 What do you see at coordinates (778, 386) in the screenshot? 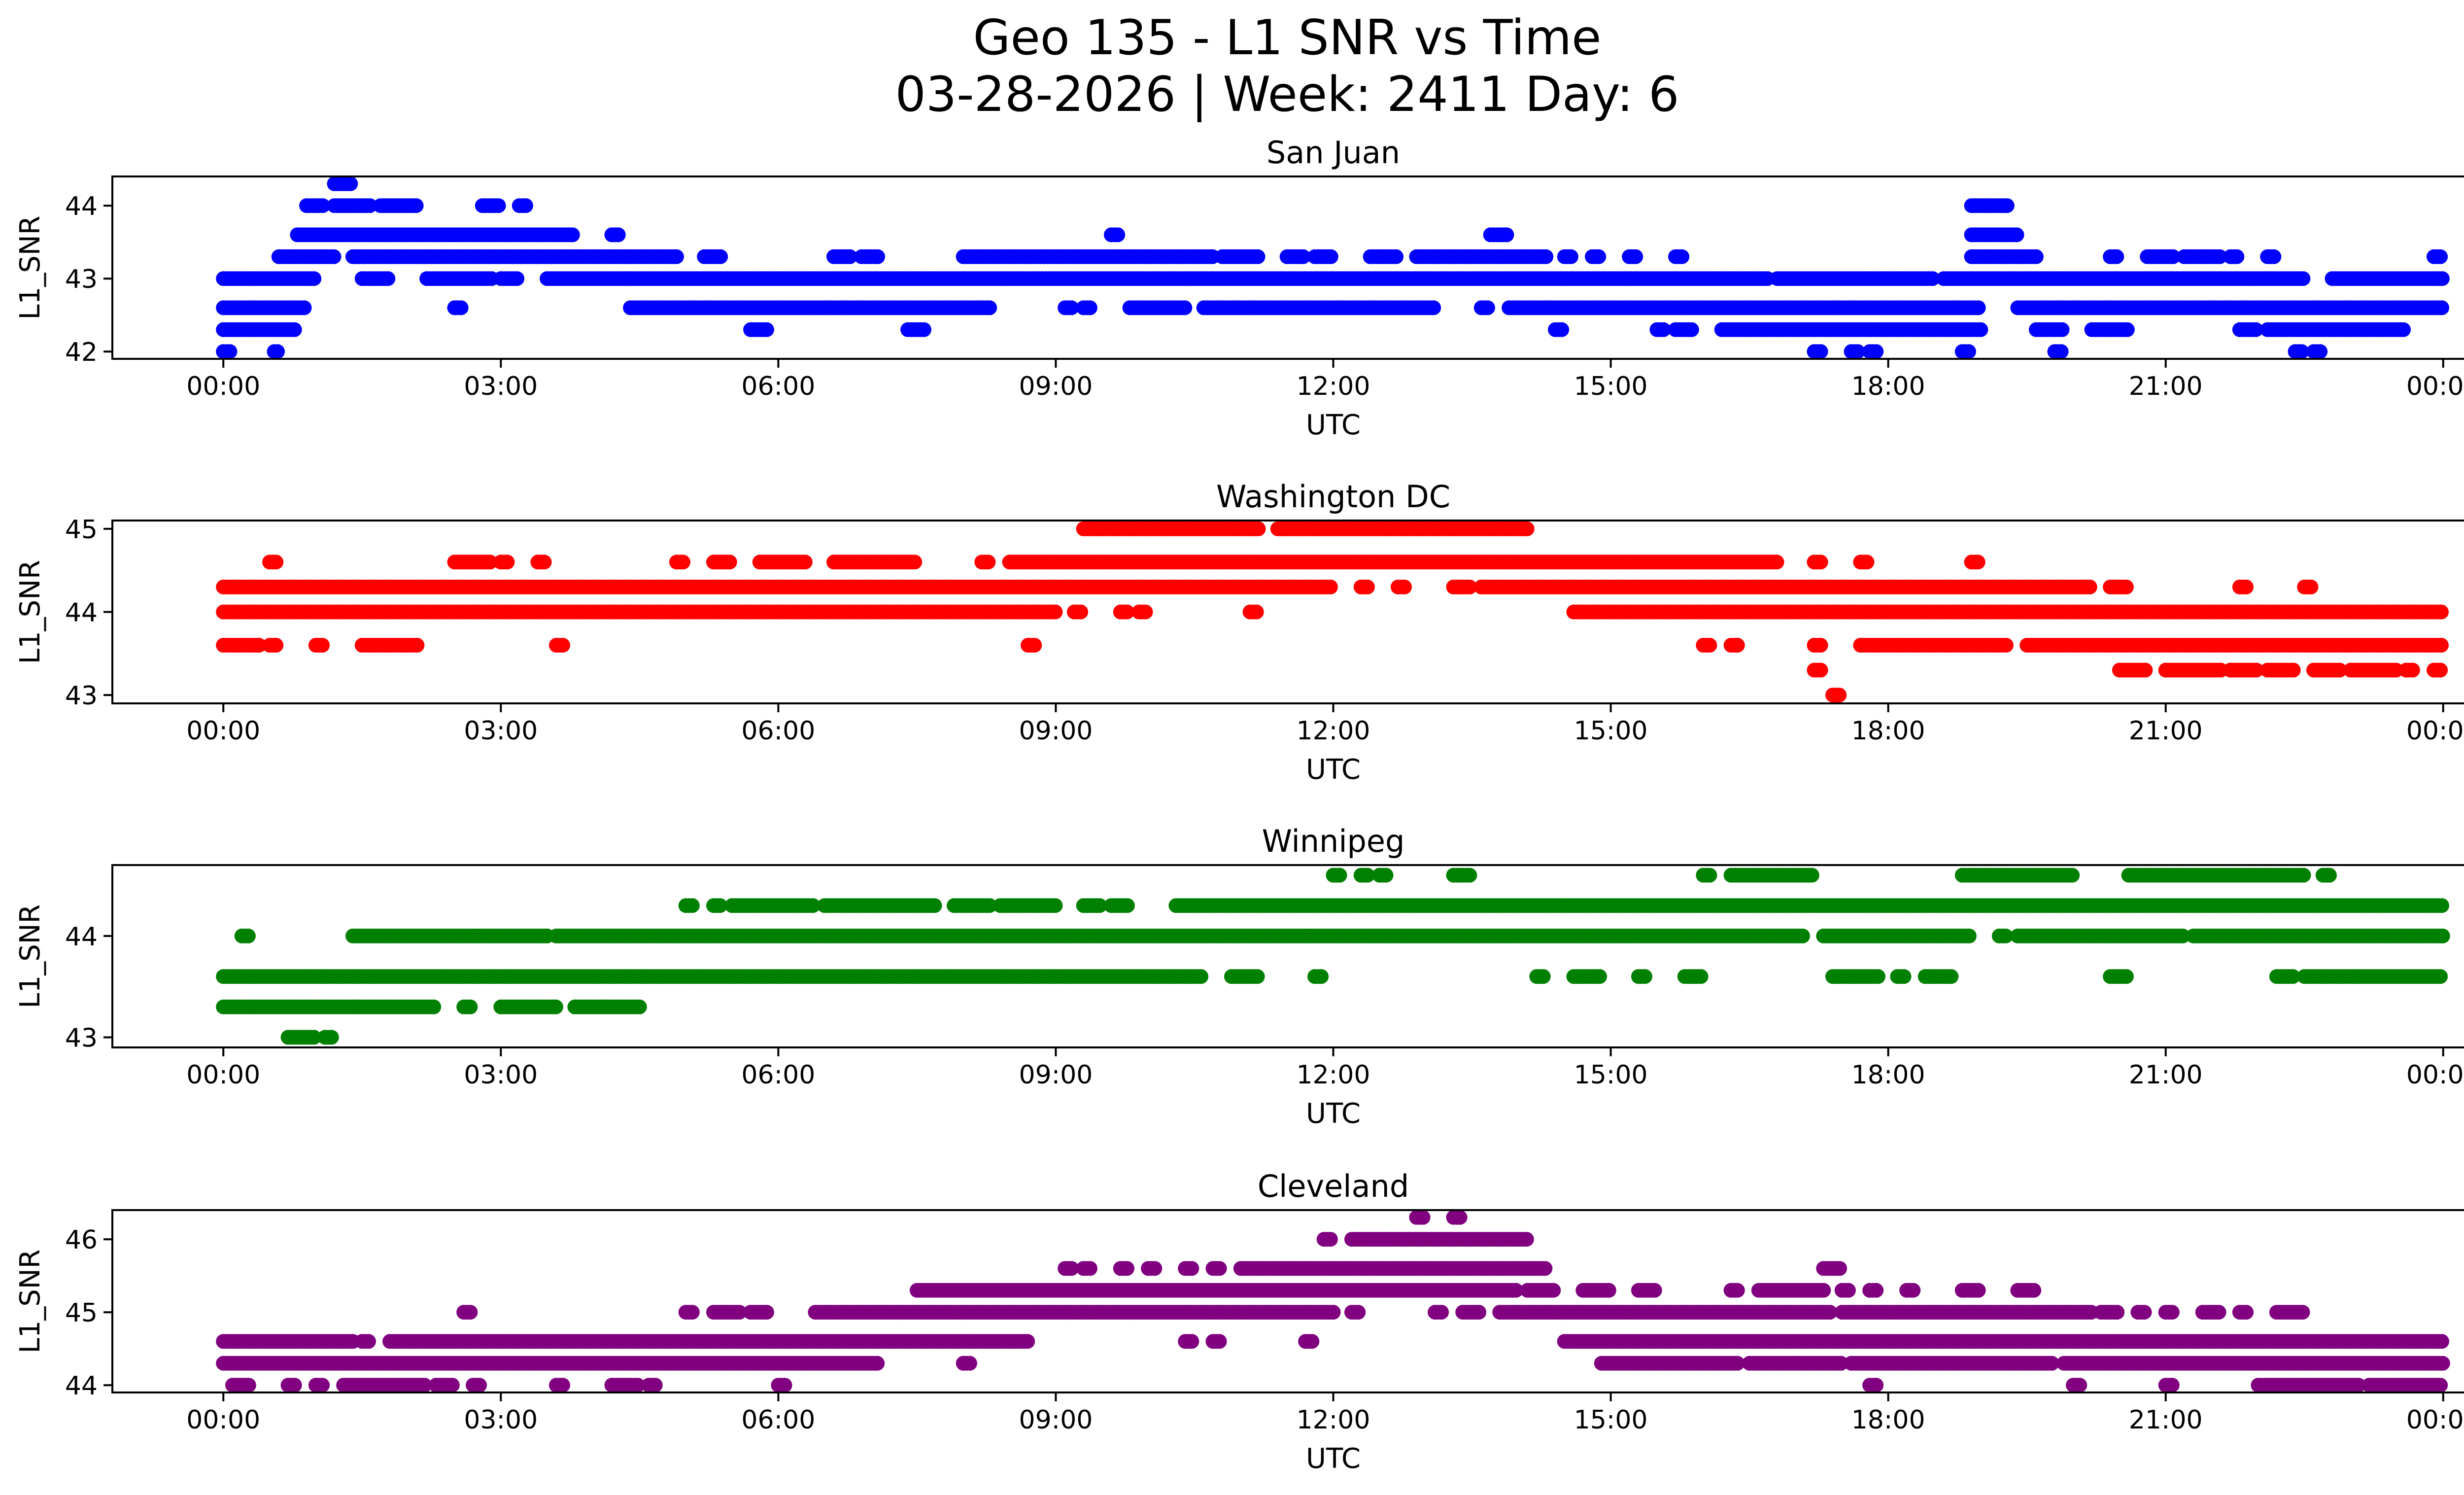
I see `x-tick-label: 06:00` at bounding box center [778, 386].